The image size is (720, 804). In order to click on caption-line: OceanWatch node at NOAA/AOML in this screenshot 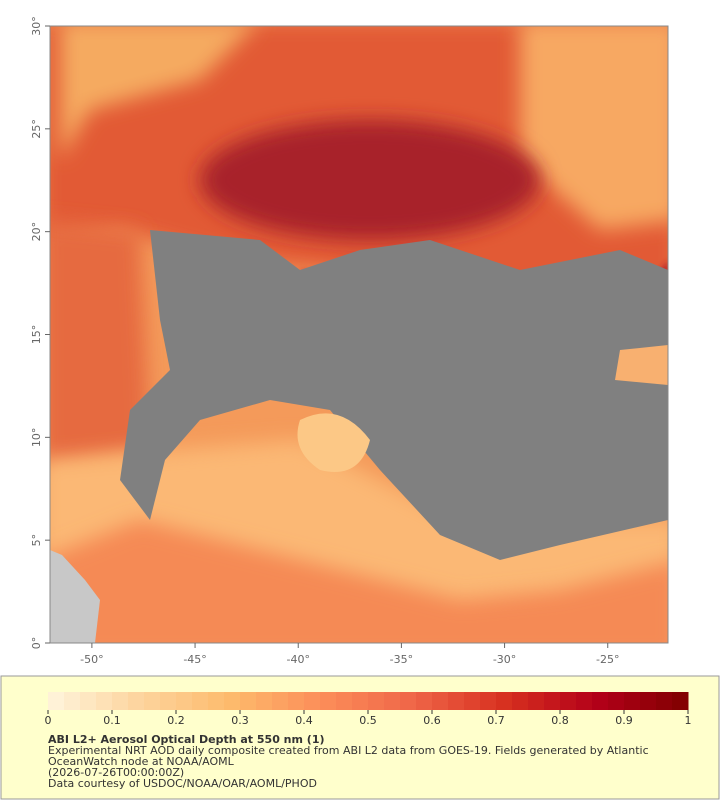, I will do `click(141, 761)`.